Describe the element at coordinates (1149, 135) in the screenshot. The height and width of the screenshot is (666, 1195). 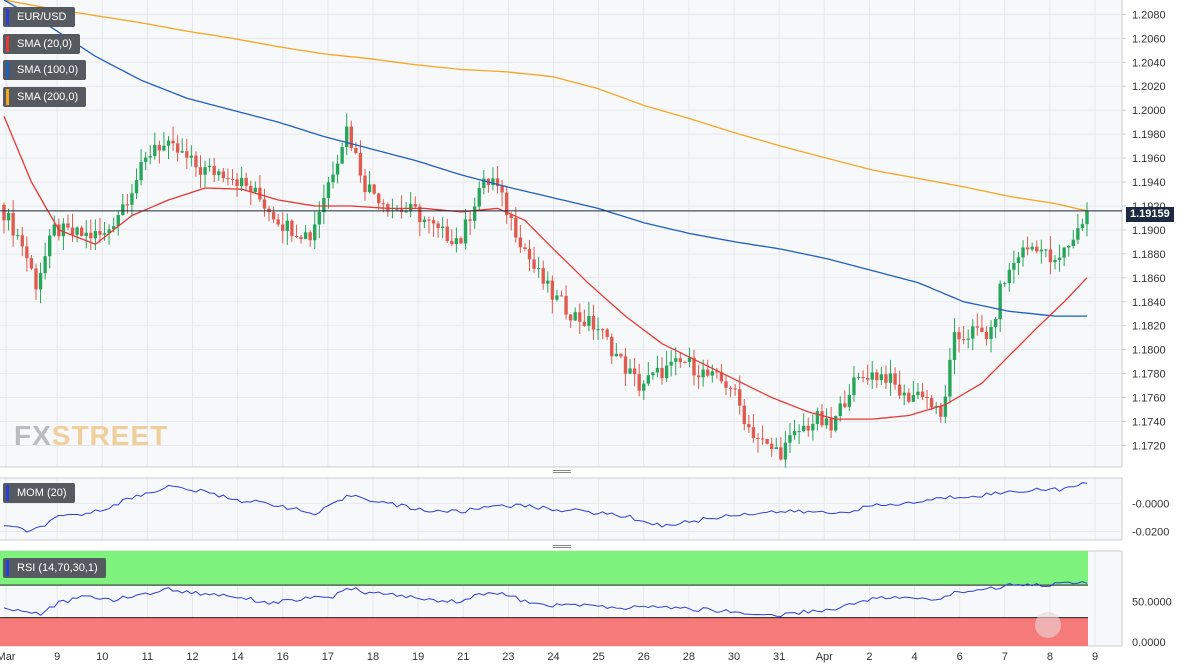
I see `price-tick-label: 1.1980` at that location.